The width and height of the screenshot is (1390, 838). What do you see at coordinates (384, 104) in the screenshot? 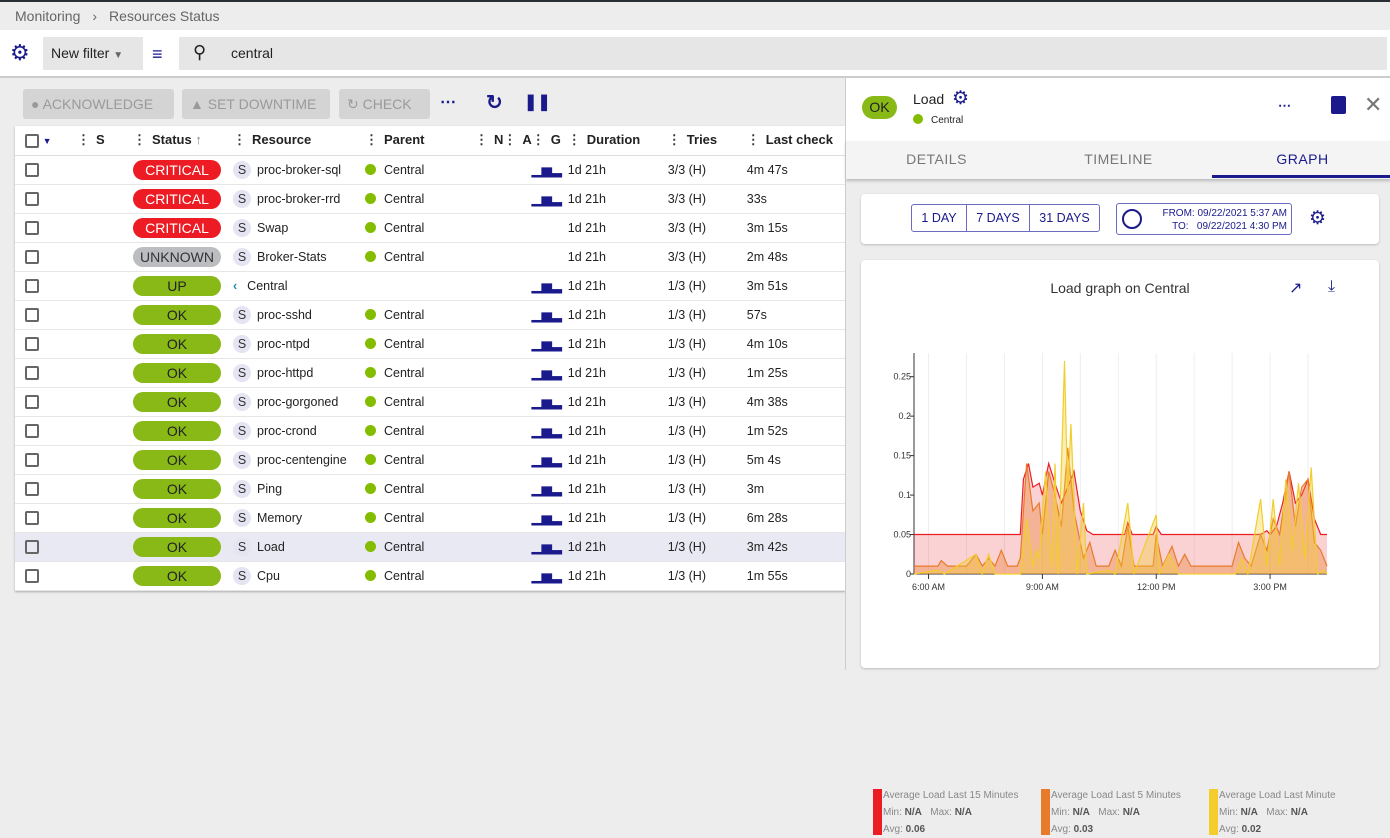
I see `check-button: ↻ CHECK` at bounding box center [384, 104].